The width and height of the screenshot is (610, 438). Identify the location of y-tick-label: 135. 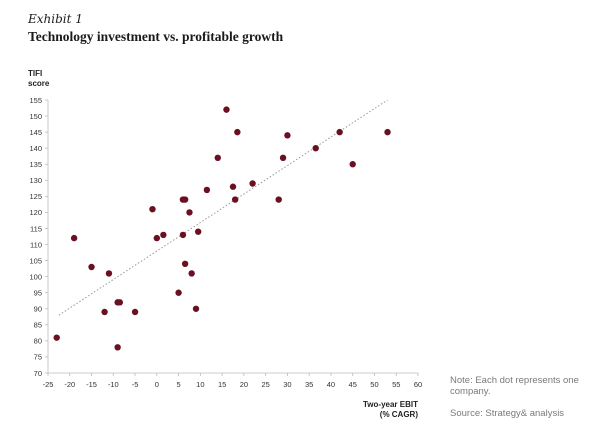
(35, 164).